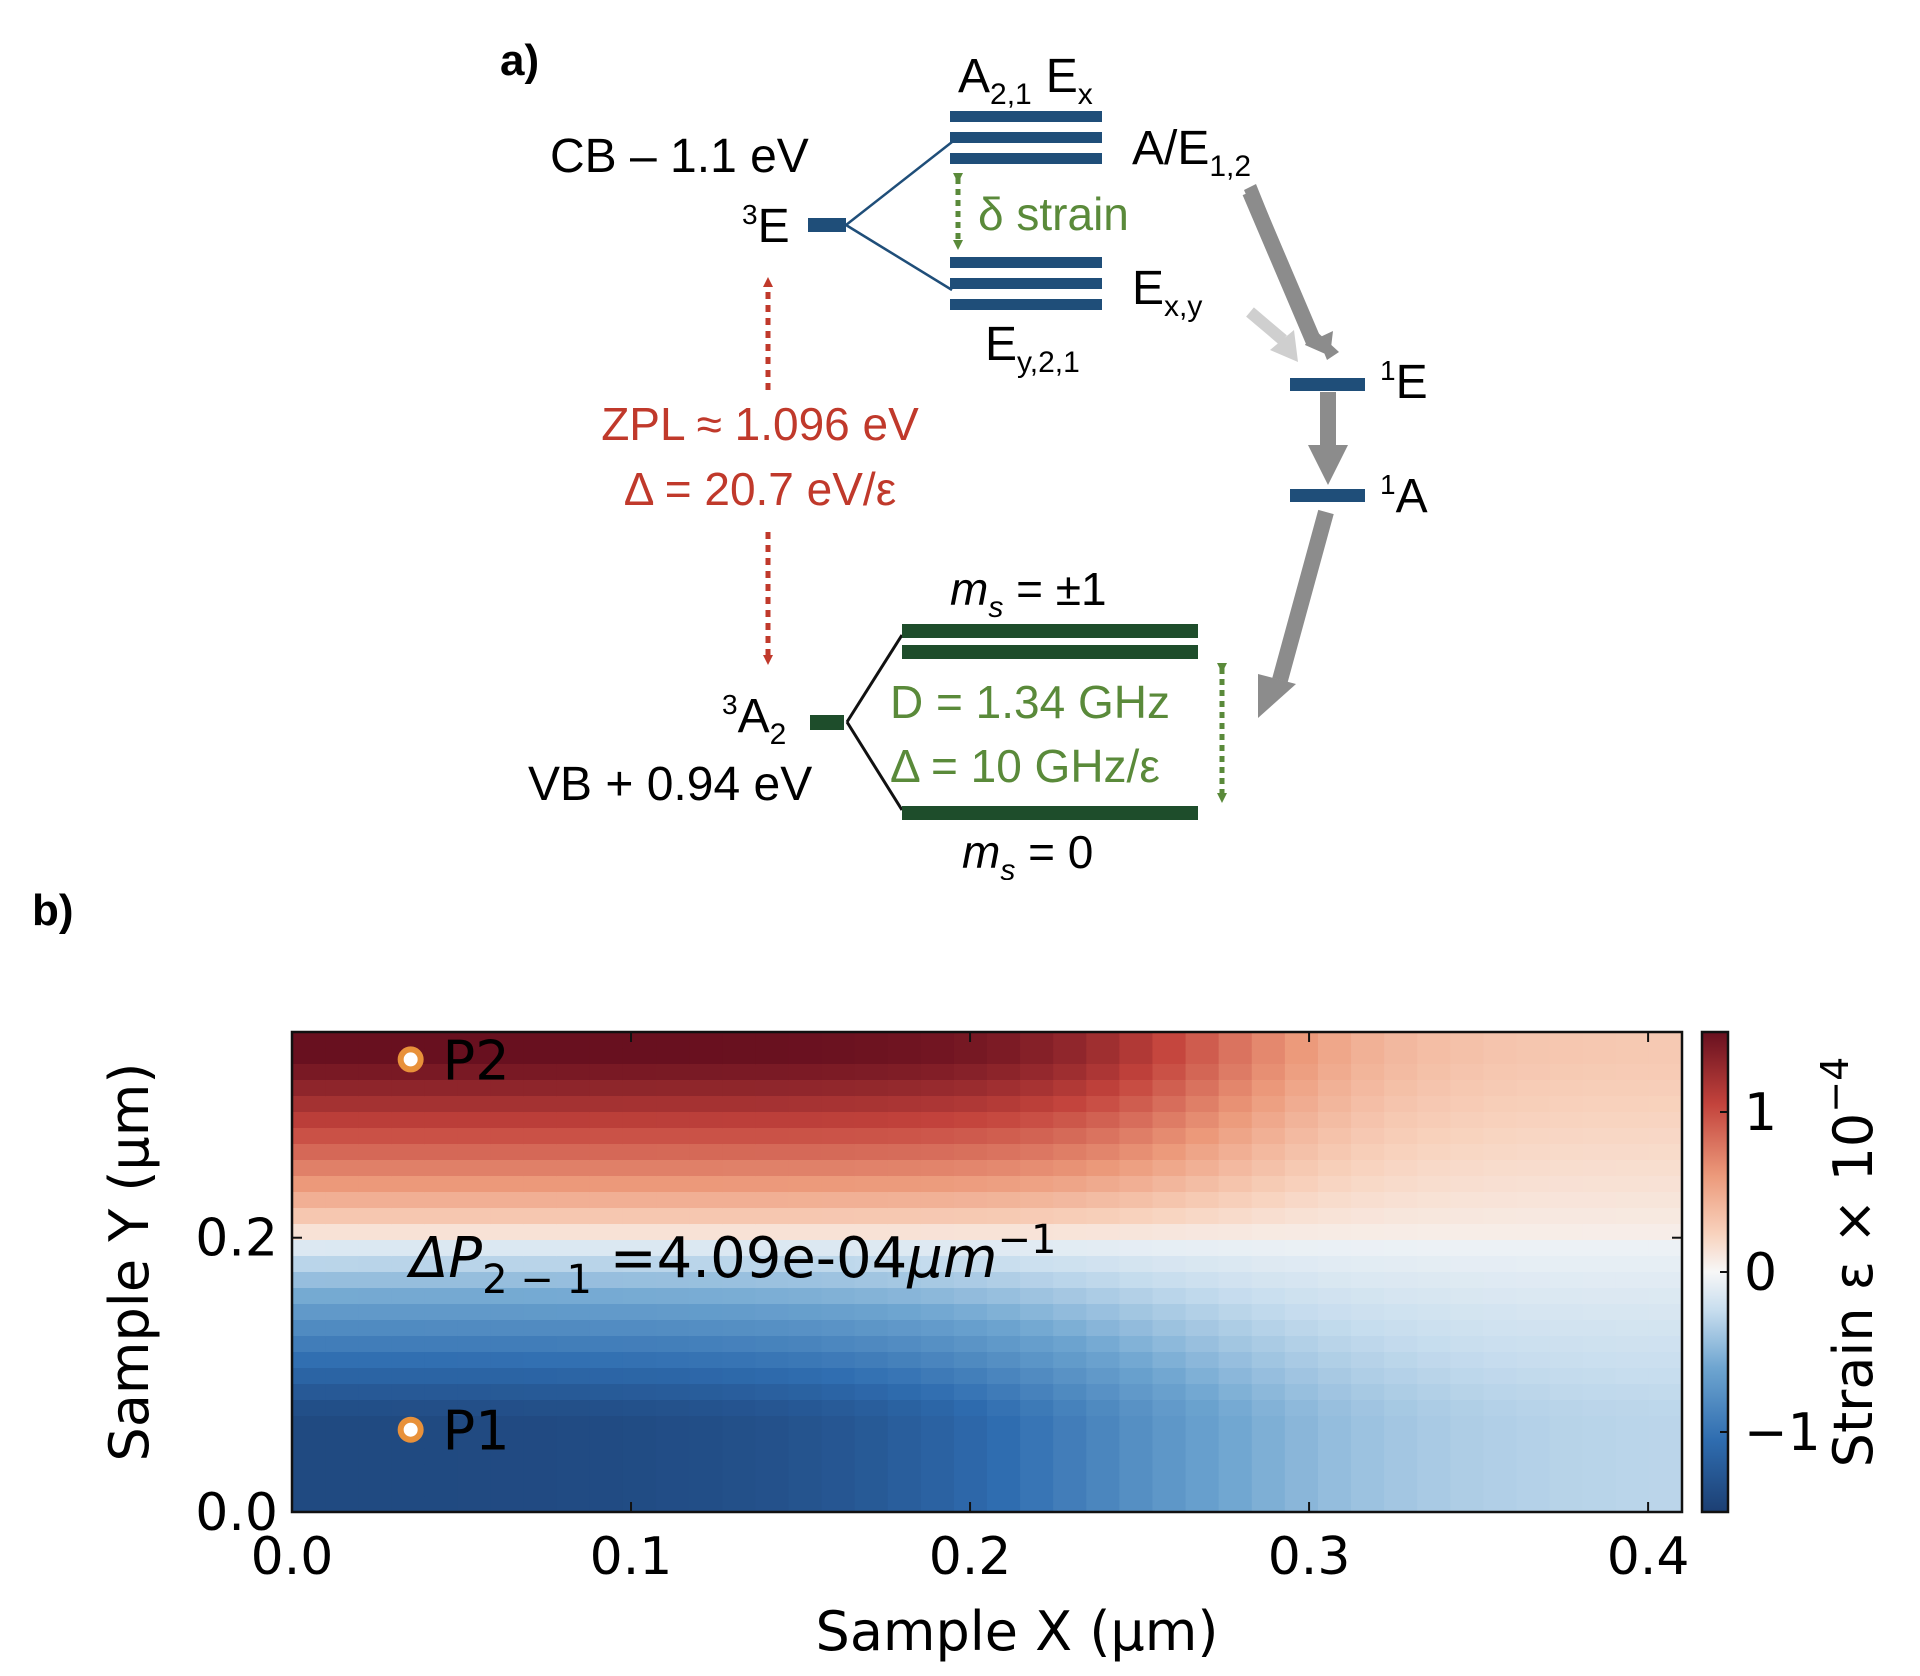 The height and width of the screenshot is (1676, 1920). What do you see at coordinates (1327, 384) in the screenshot?
I see `level-1e` at bounding box center [1327, 384].